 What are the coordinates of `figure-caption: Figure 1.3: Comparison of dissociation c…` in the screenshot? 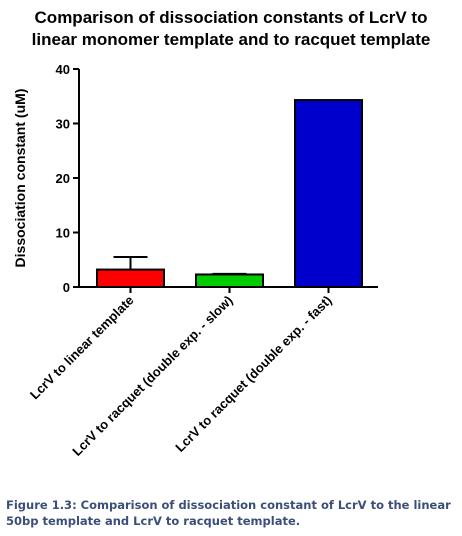 It's located at (228, 513).